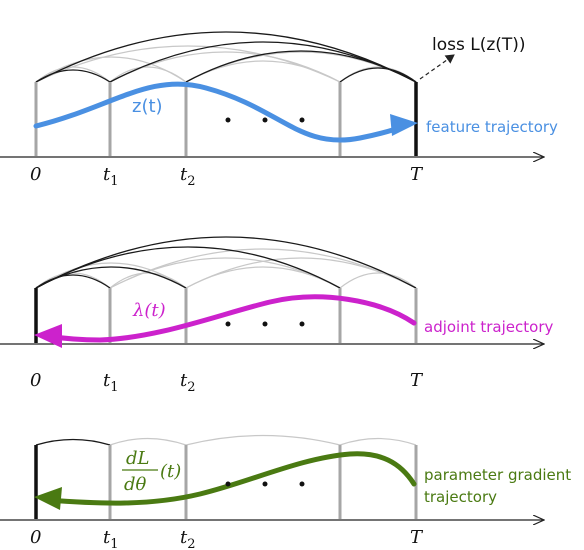 This screenshot has width=584, height=550. Describe the element at coordinates (35, 174) in the screenshot. I see `feature-tick-0: 0` at that location.